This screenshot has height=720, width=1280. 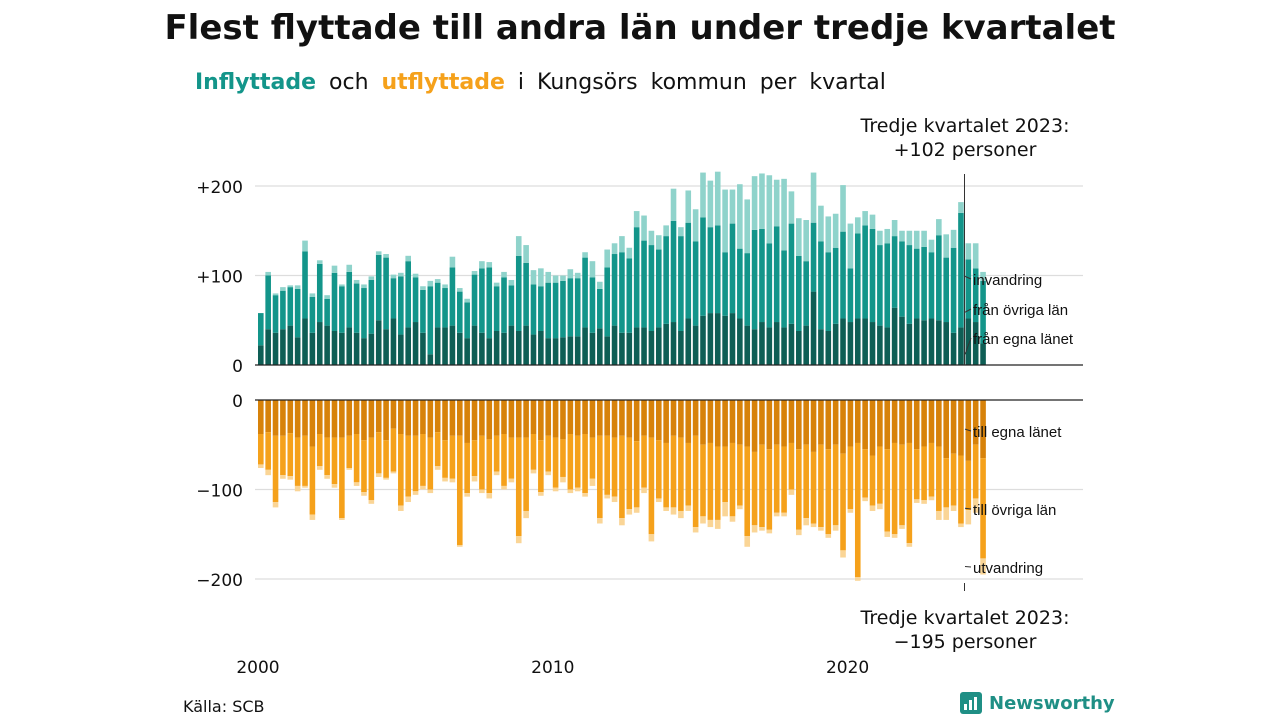 I want to click on y-tick-label-bottom: 0, so click(x=237, y=402).